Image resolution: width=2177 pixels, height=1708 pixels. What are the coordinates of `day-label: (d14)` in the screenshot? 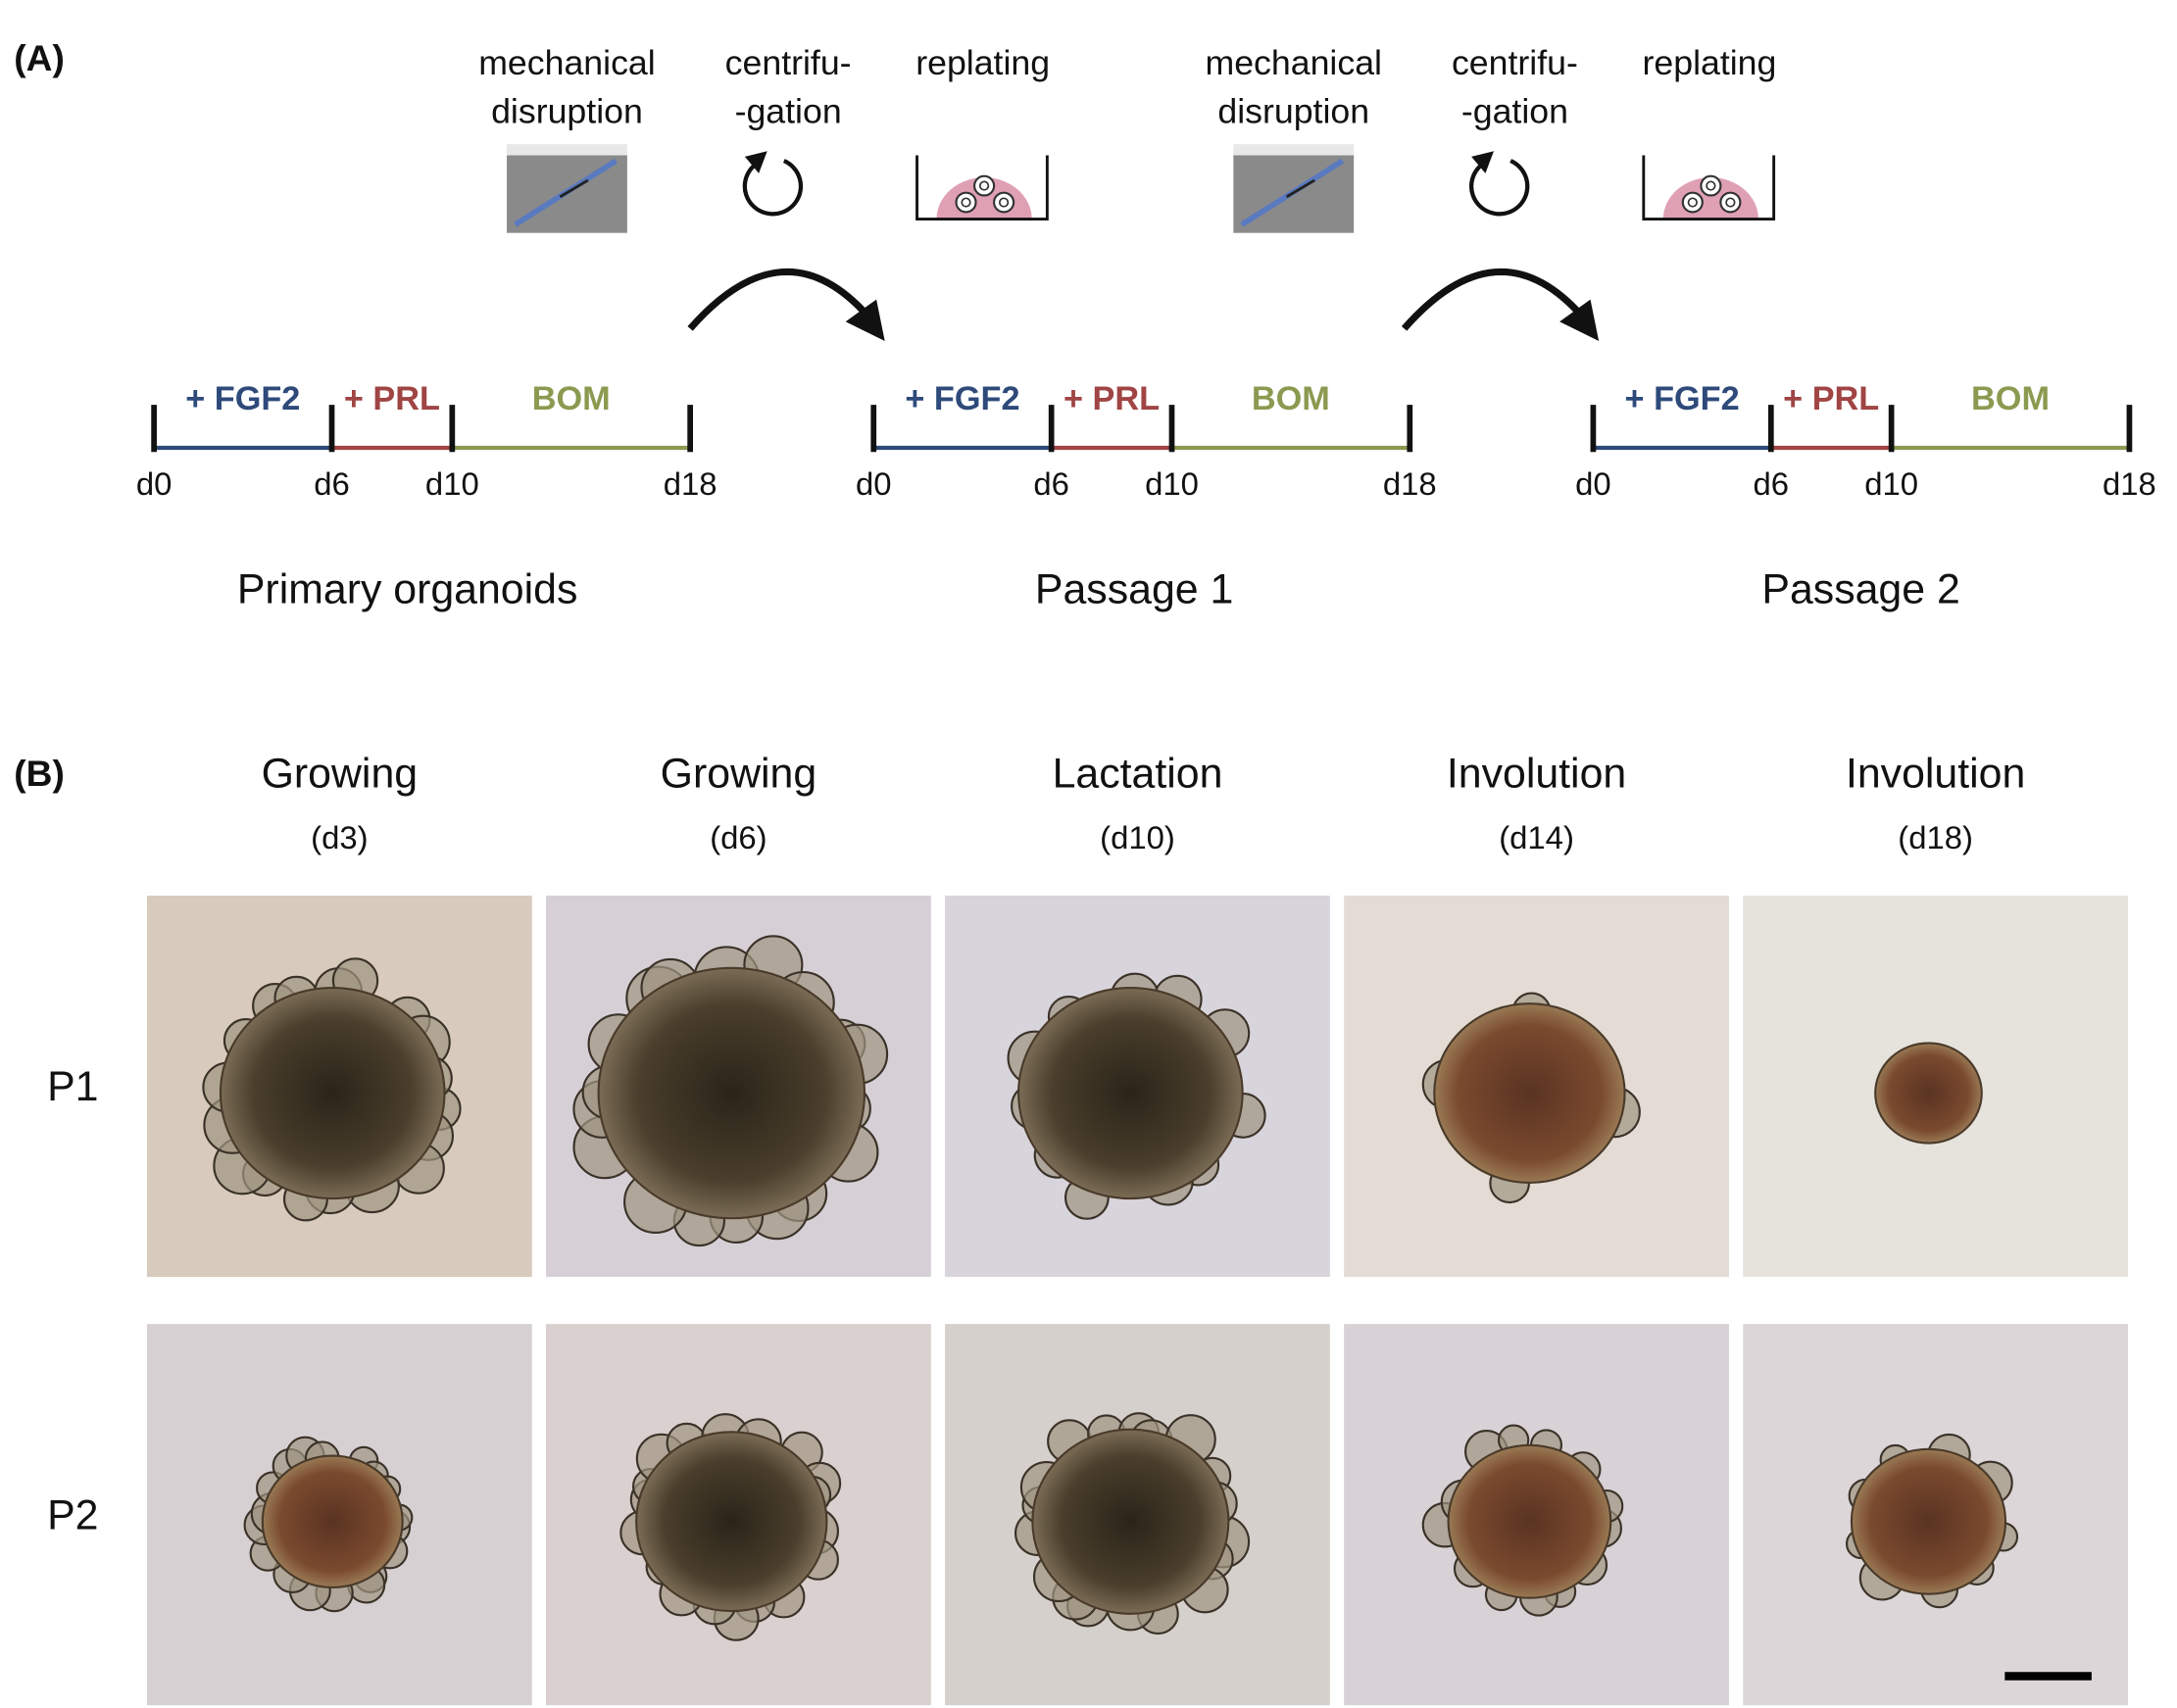 It's located at (1536, 837).